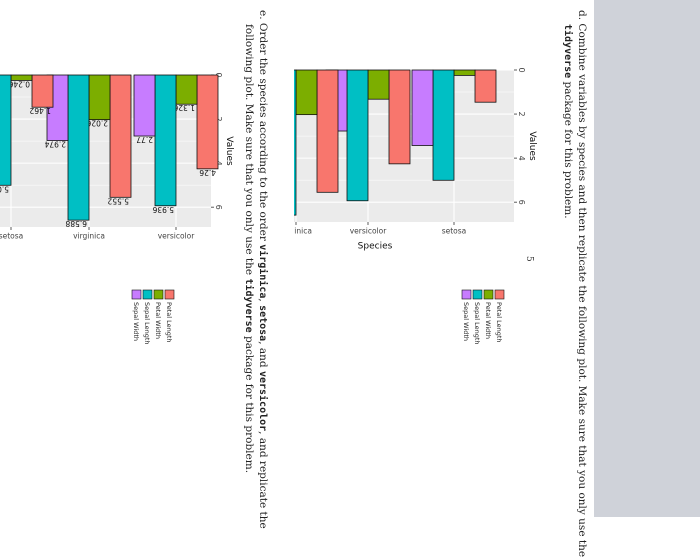 The height and width of the screenshot is (557, 700). Describe the element at coordinates (144, 139) in the screenshot. I see `data-label: 2.77` at that location.